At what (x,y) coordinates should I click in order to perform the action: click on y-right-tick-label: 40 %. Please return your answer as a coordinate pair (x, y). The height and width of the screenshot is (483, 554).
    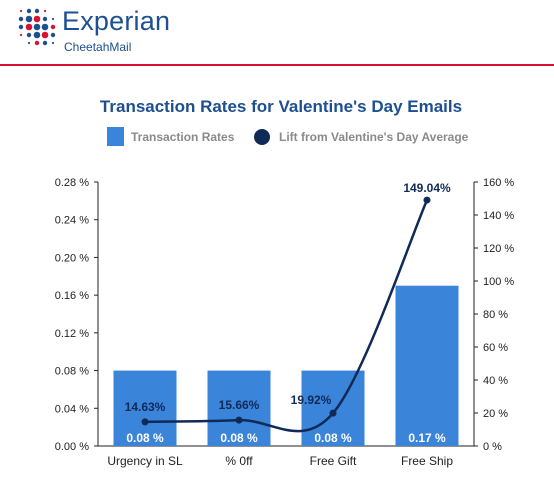
    Looking at the image, I should click on (495, 381).